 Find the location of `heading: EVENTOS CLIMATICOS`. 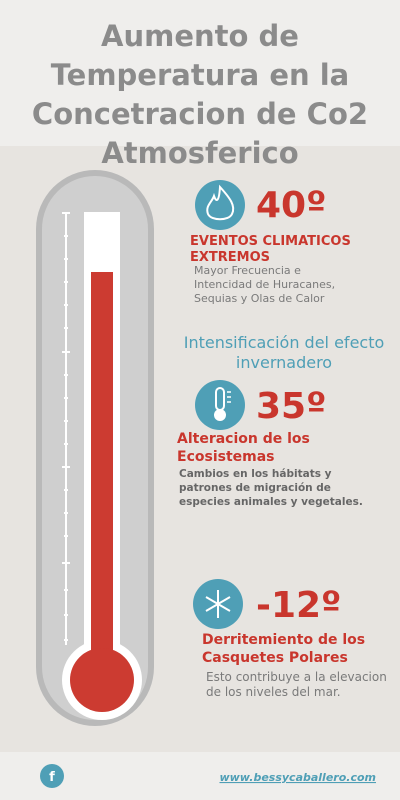

heading: EVENTOS CLIMATICOS is located at coordinates (270, 241).